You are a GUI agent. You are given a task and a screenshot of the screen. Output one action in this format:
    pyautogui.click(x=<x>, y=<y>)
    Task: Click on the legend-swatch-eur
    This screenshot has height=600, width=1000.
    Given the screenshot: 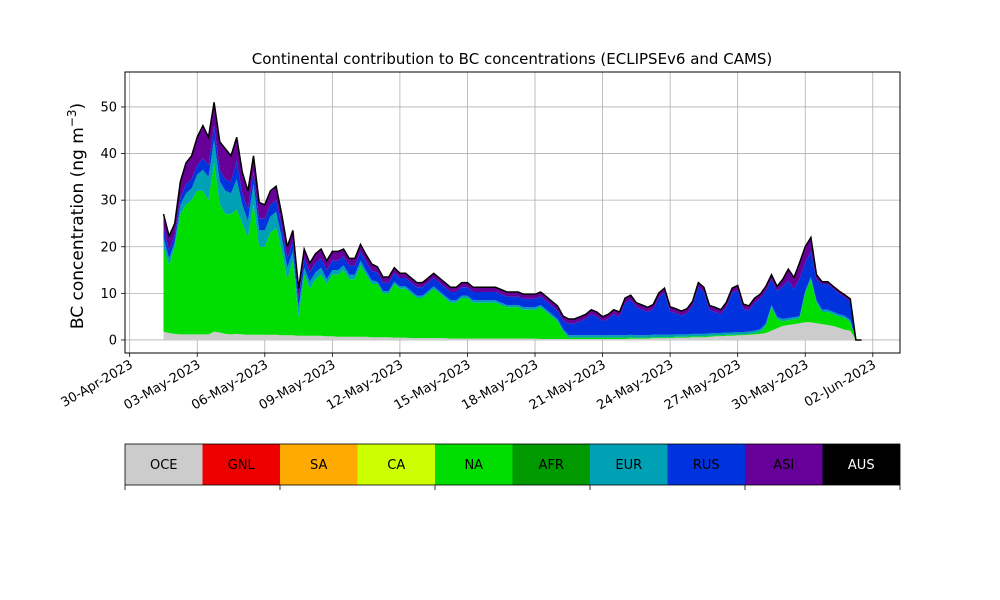 What is the action you would take?
    pyautogui.click(x=629, y=464)
    